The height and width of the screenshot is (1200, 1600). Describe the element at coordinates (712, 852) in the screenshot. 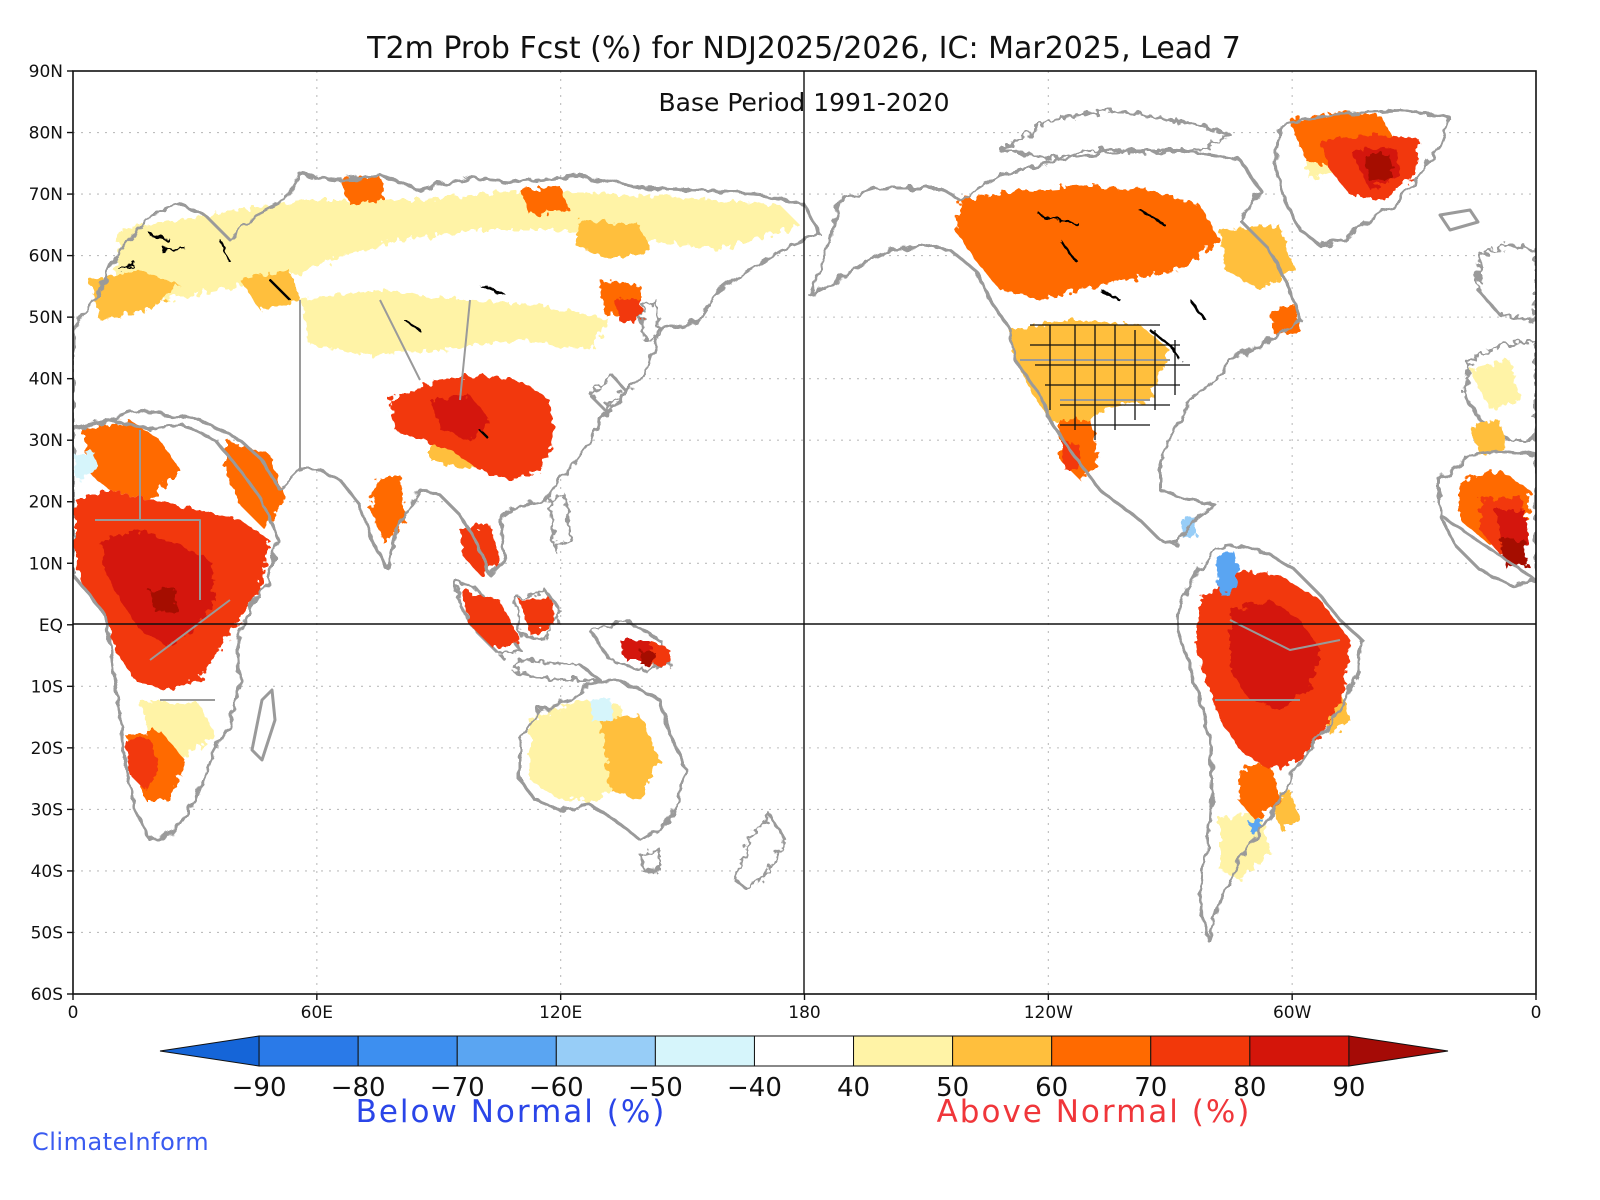

I see `new-zealand-land` at that location.